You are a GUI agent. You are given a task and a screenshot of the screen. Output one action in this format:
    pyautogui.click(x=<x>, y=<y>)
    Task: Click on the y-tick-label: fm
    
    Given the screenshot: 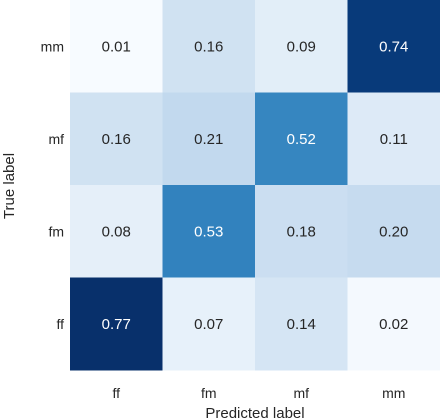 What is the action you would take?
    pyautogui.click(x=56, y=231)
    